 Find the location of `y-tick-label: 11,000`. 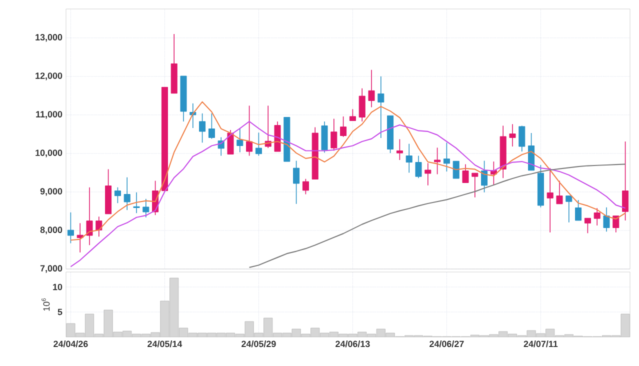

y-tick-label: 11,000 is located at coordinates (49, 115).